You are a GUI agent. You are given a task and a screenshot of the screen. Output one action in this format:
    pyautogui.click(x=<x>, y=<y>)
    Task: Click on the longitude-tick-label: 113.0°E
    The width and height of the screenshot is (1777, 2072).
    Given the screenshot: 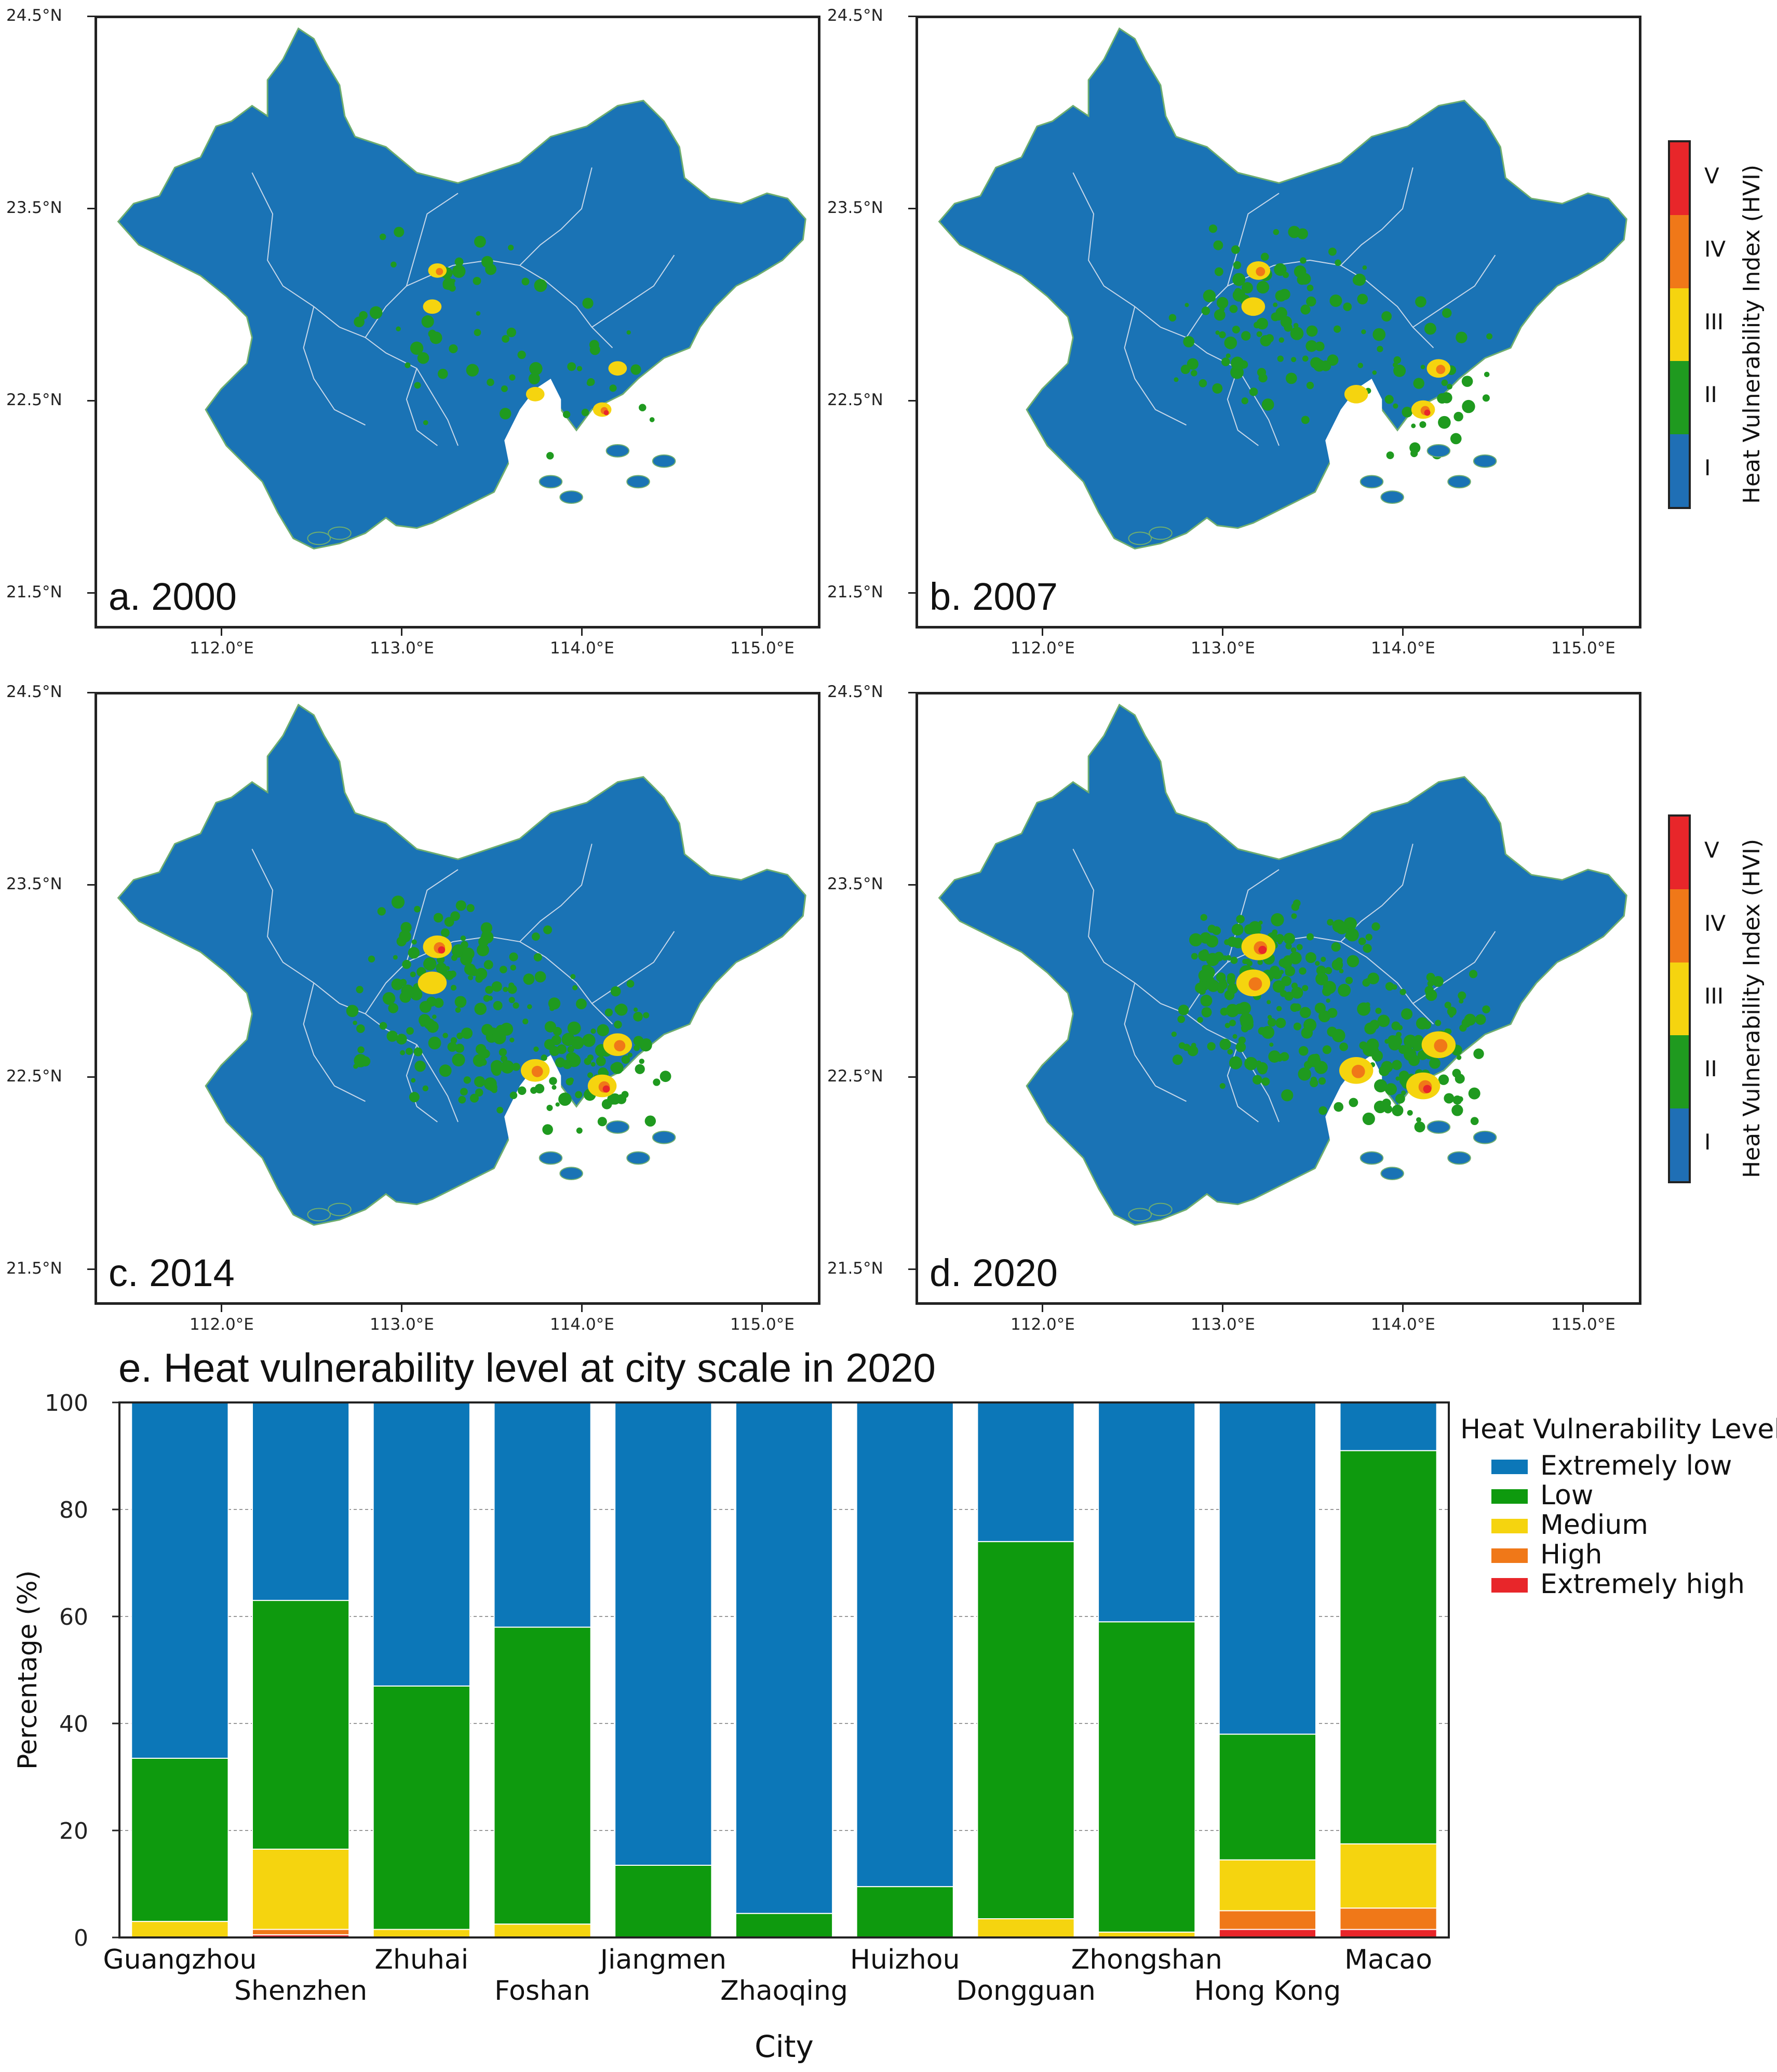 What is the action you would take?
    pyautogui.click(x=402, y=648)
    